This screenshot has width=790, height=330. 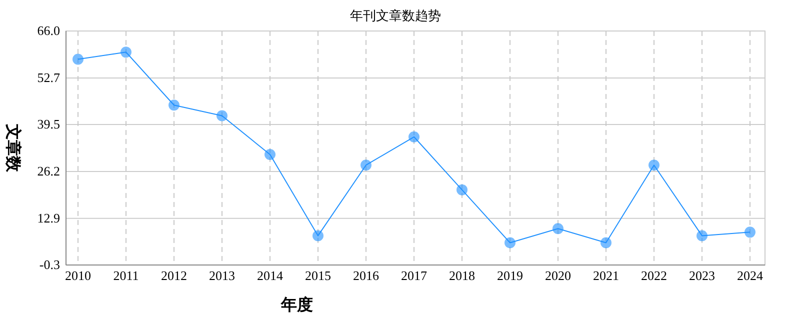 I want to click on y-tick-label: 12.9, so click(x=48, y=218).